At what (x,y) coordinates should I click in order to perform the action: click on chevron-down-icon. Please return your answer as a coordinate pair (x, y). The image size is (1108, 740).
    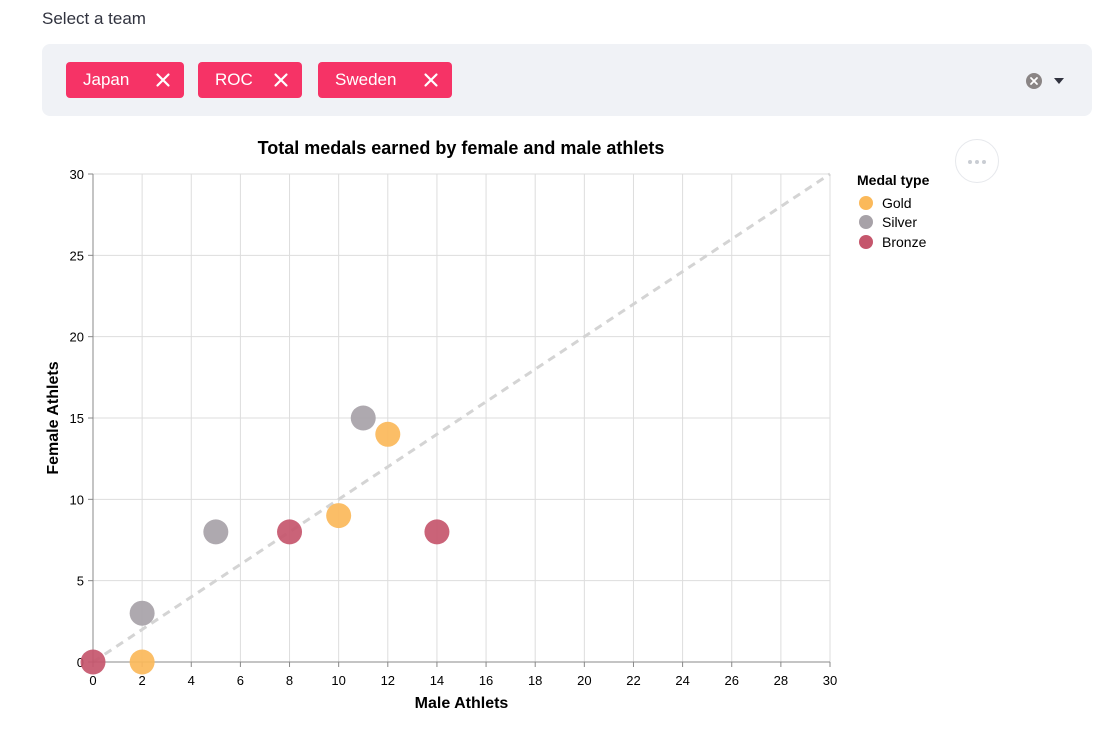
    Looking at the image, I should click on (1059, 81).